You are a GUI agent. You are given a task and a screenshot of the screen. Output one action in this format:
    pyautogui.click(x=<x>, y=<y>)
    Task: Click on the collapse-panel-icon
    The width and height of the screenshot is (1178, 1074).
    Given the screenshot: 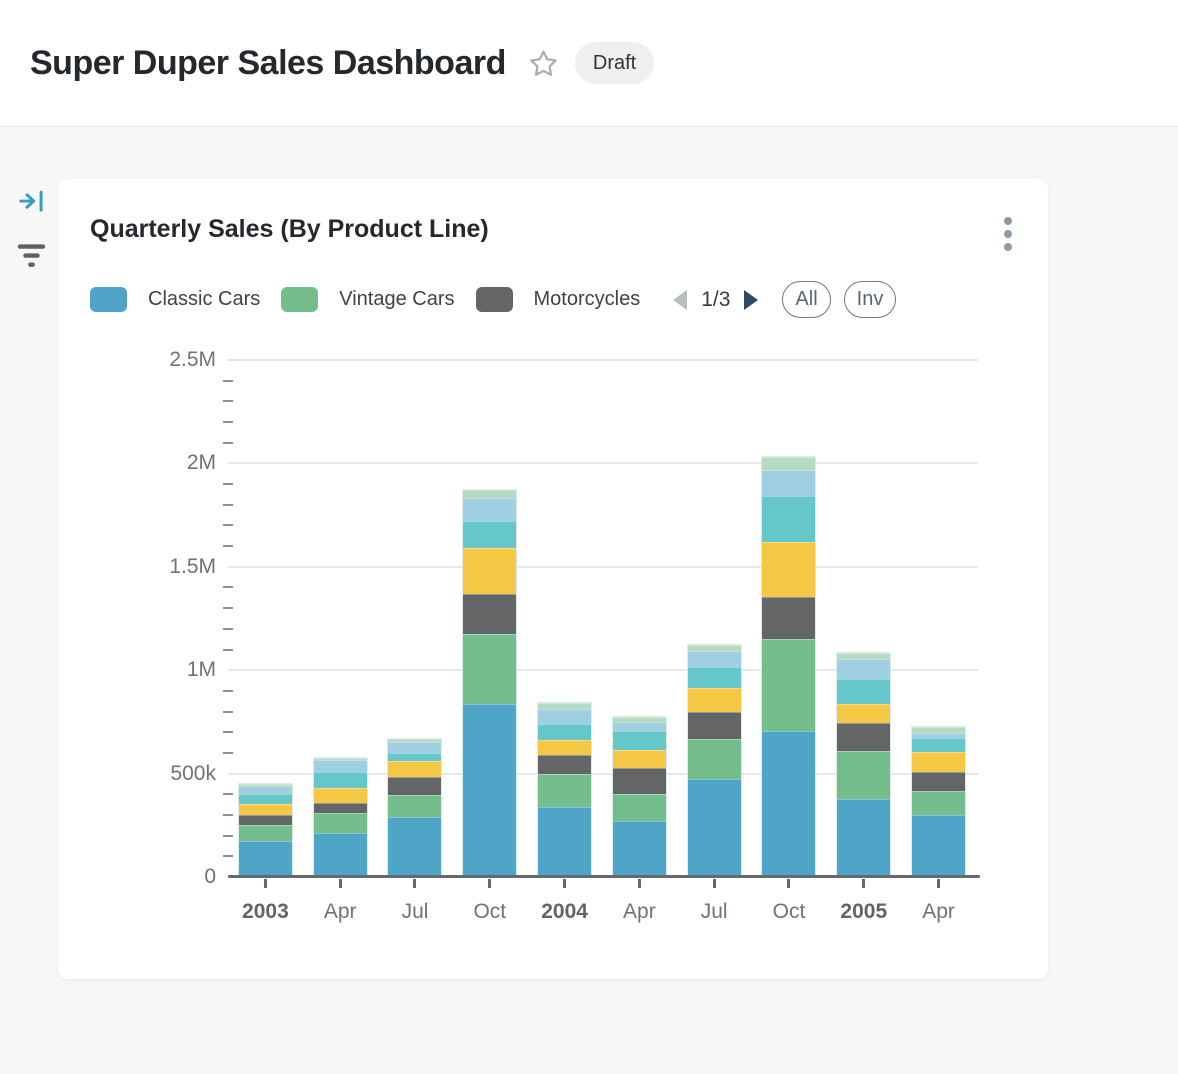 What is the action you would take?
    pyautogui.click(x=31, y=200)
    